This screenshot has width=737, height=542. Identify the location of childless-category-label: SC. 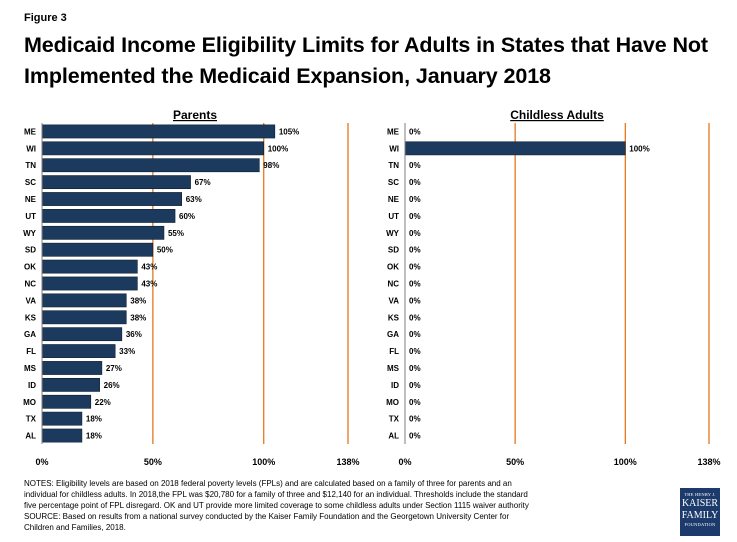
(393, 182).